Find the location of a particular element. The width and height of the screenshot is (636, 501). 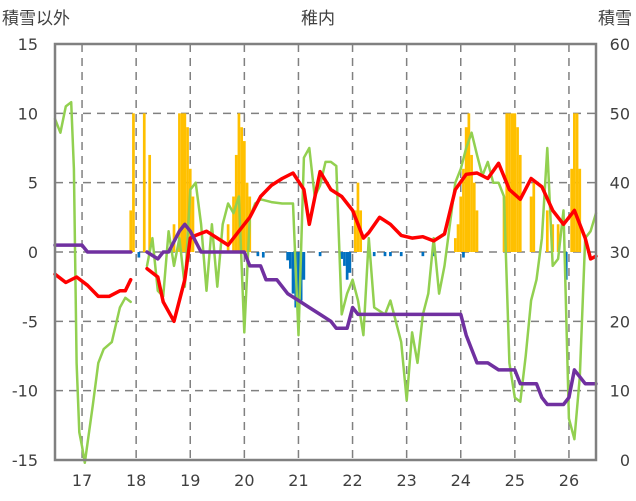

left-y-tick-label: -5 is located at coordinates (30, 321).